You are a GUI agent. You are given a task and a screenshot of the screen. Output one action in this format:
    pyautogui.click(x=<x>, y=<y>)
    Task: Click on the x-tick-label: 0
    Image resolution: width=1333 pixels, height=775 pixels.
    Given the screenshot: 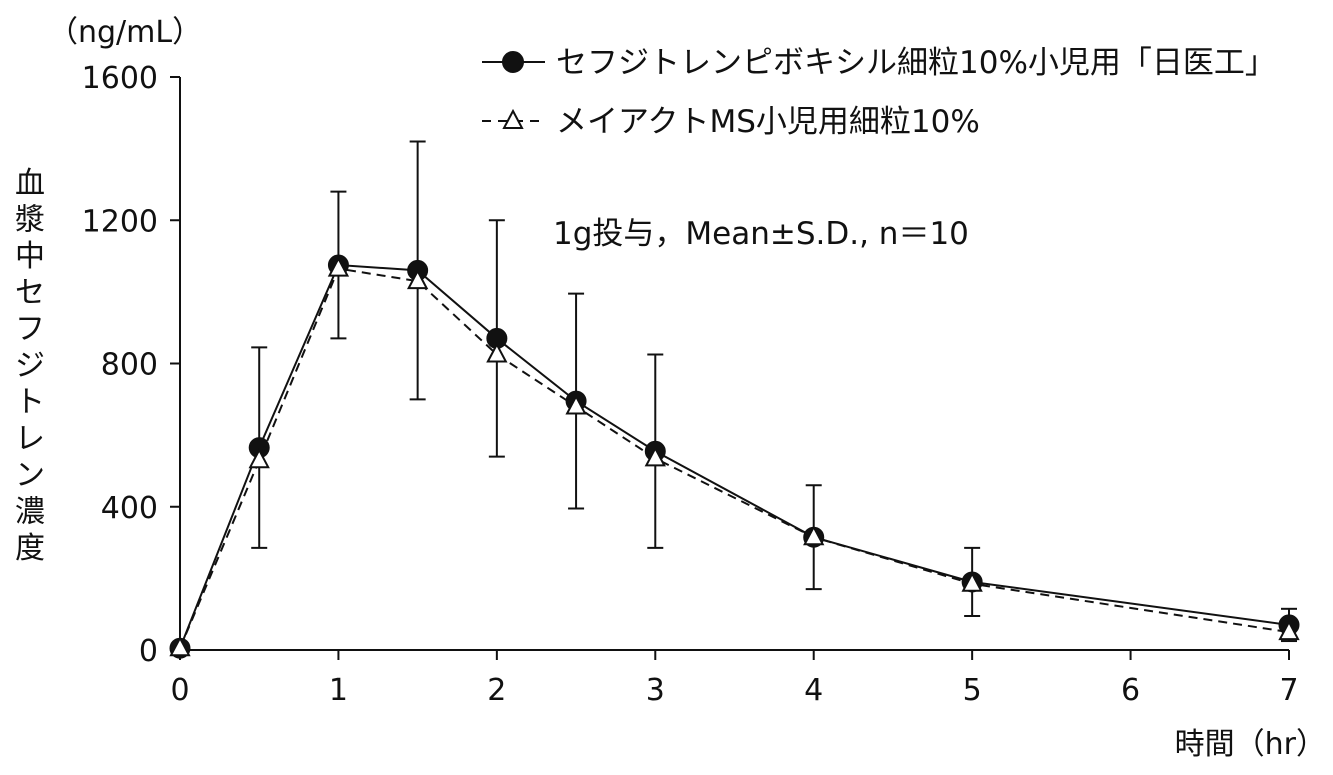 What is the action you would take?
    pyautogui.click(x=179, y=690)
    